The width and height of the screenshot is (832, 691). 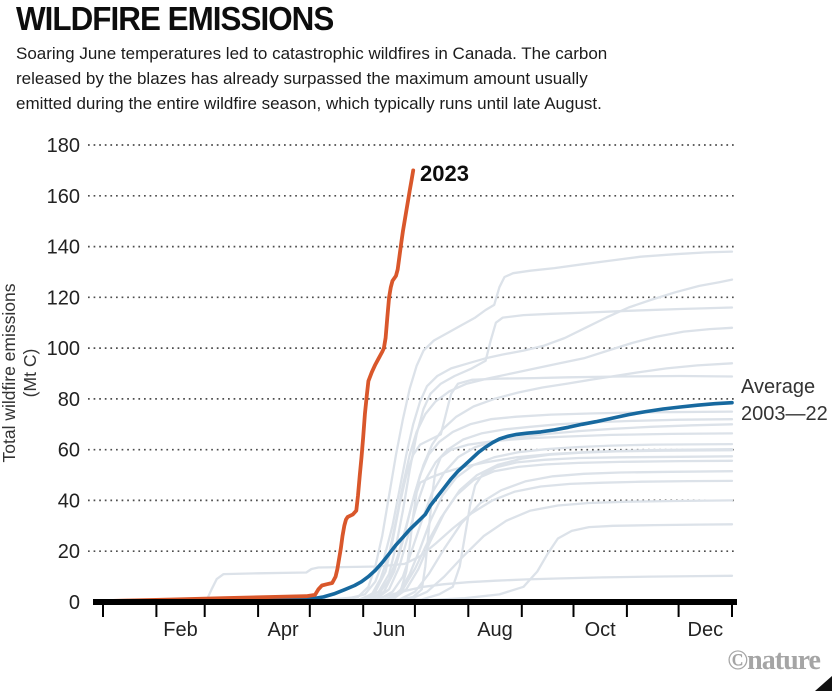 I want to click on nature-credit: ©nature, so click(x=774, y=660).